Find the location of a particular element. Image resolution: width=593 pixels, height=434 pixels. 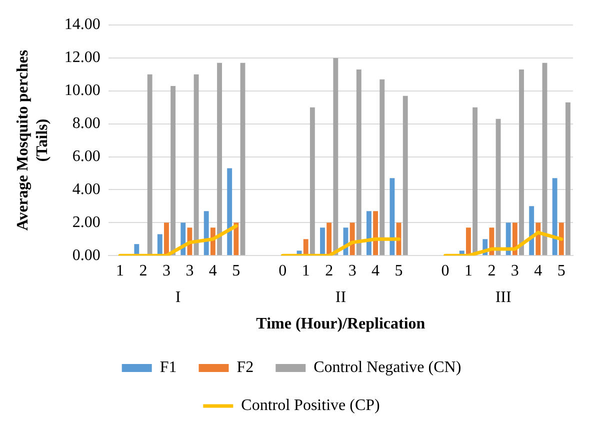

y-tick-label: 10.00 is located at coordinates (82, 91).